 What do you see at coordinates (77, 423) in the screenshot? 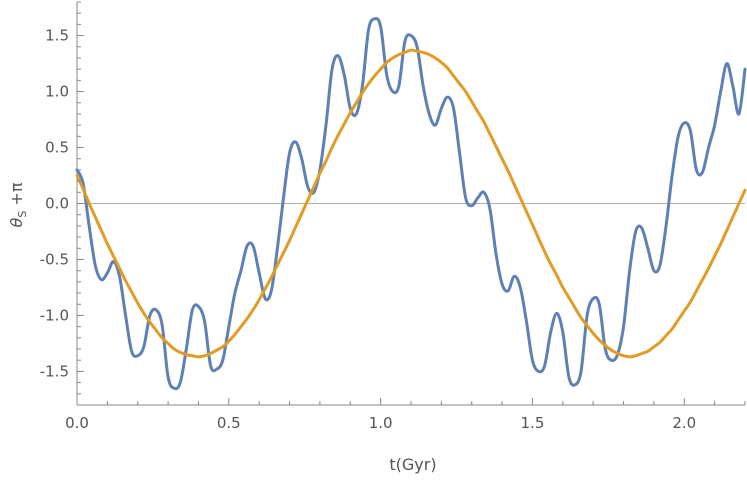
I see `x-tick-label: 0.0` at bounding box center [77, 423].